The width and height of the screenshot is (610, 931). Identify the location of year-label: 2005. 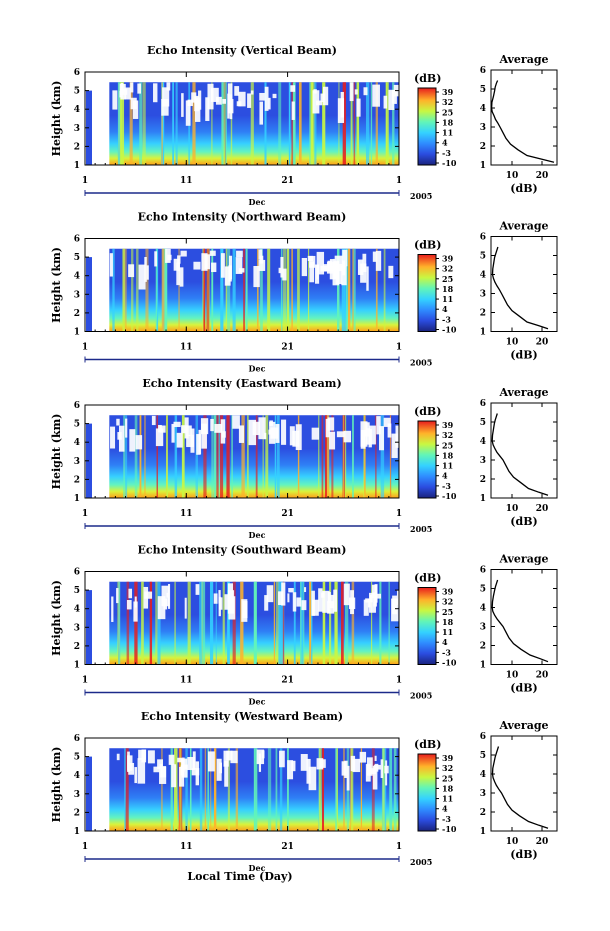
(421, 196).